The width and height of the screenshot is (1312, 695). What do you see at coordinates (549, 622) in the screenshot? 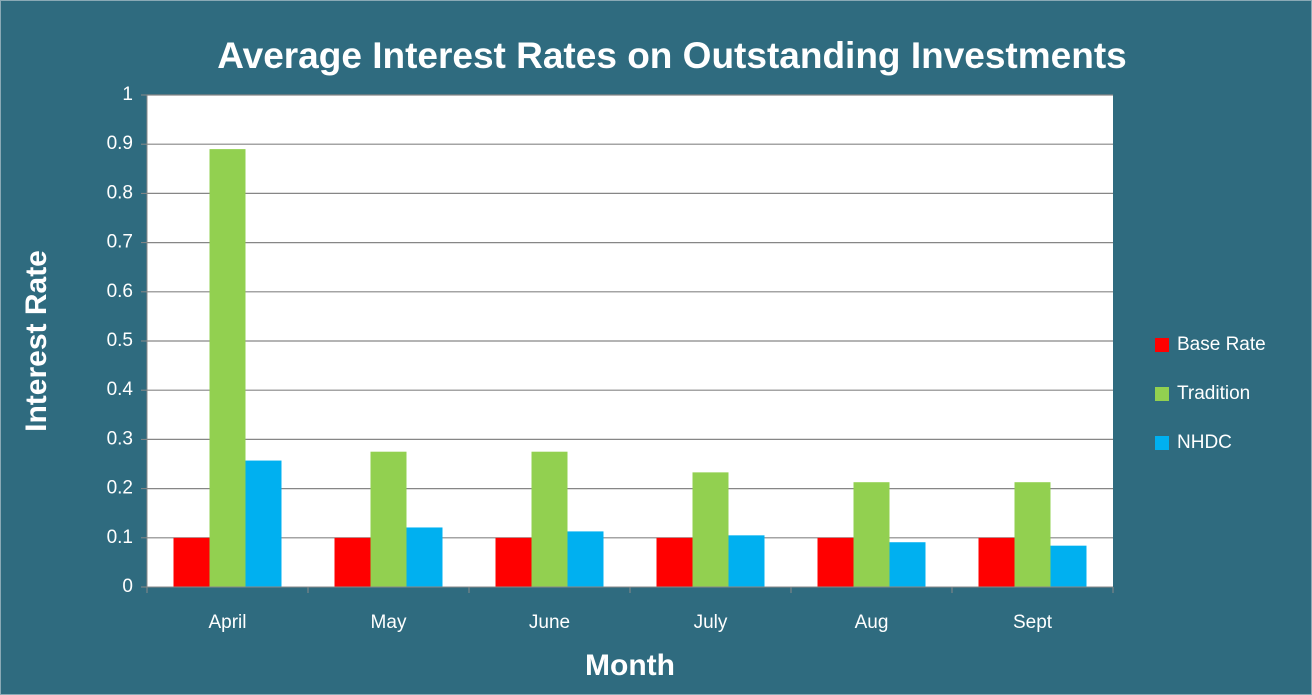
I see `x-tick-label: June` at bounding box center [549, 622].